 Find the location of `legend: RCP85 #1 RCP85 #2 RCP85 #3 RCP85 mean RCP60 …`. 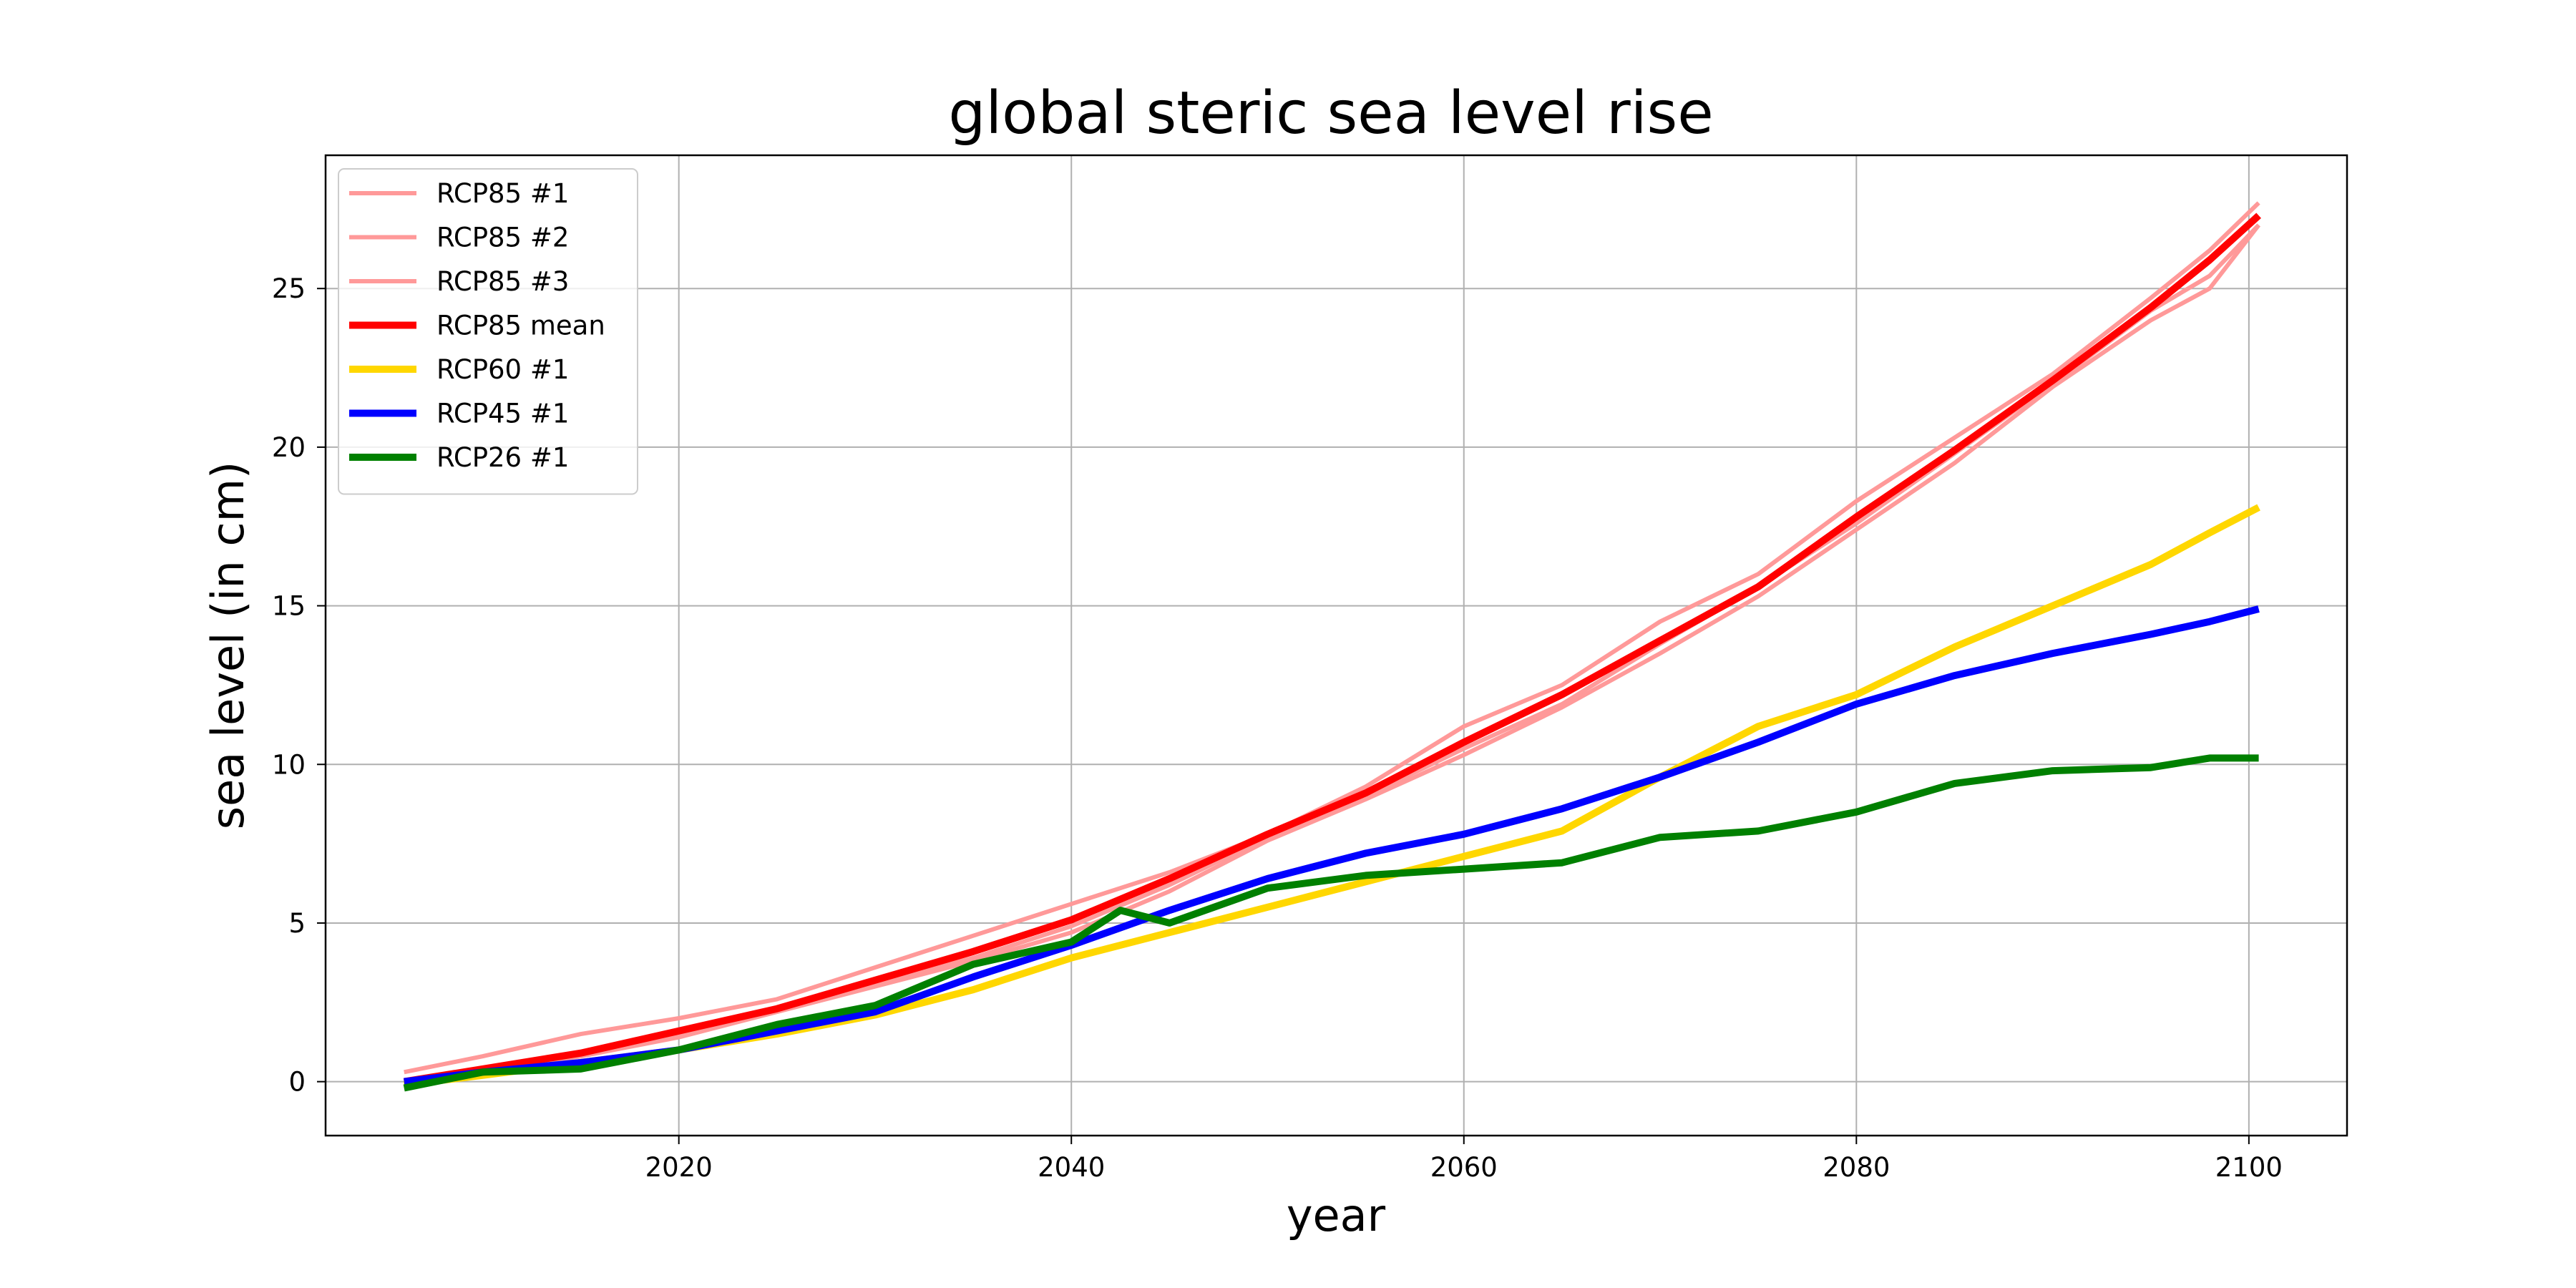

legend: RCP85 #1 RCP85 #2 RCP85 #3 RCP85 mean RCP60 … is located at coordinates (488, 331).